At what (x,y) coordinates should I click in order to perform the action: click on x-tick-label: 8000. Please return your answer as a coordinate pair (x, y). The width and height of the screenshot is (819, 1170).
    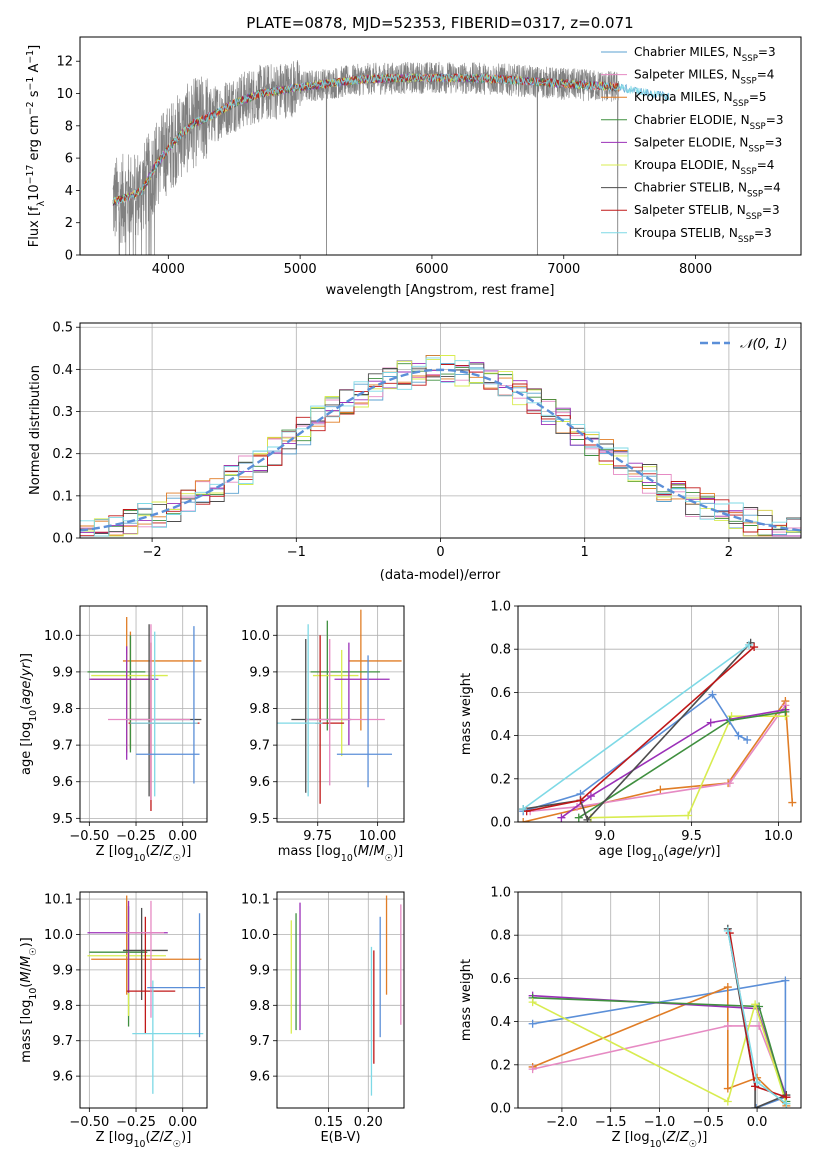
    Looking at the image, I should click on (695, 269).